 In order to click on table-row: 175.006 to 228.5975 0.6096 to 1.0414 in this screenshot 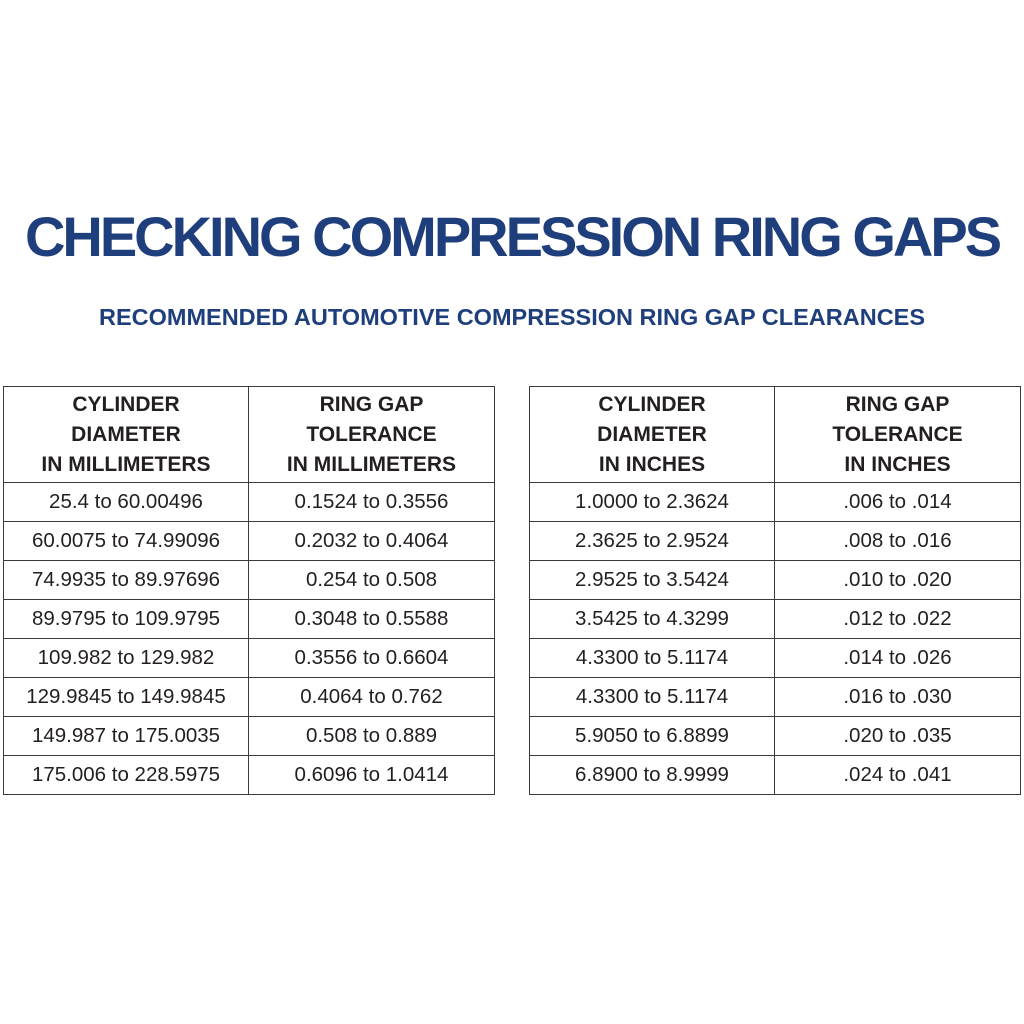, I will do `click(249, 775)`.